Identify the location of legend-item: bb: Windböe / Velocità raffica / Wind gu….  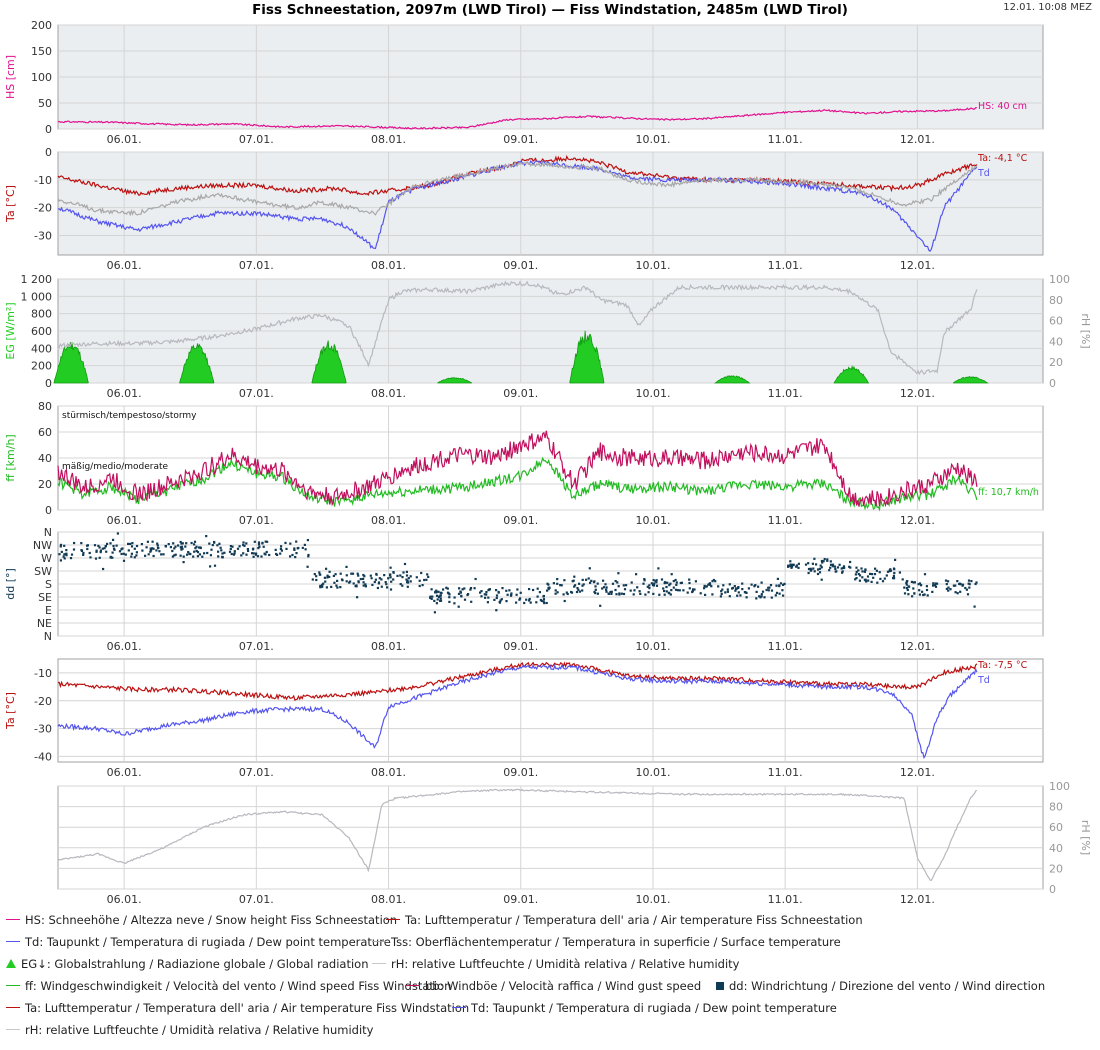
(553, 986).